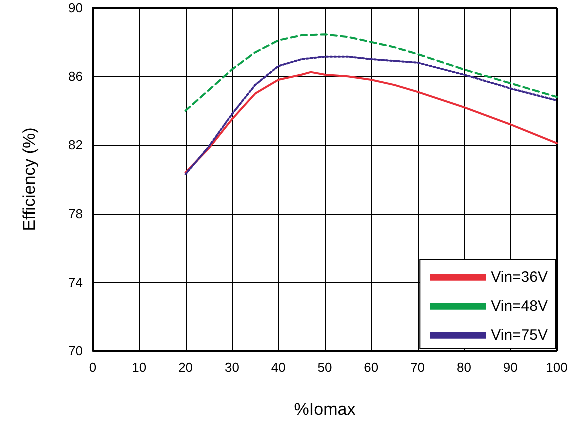 The image size is (578, 441). Describe the element at coordinates (29, 180) in the screenshot. I see `y-axis-title: Efficiency (%)` at that location.